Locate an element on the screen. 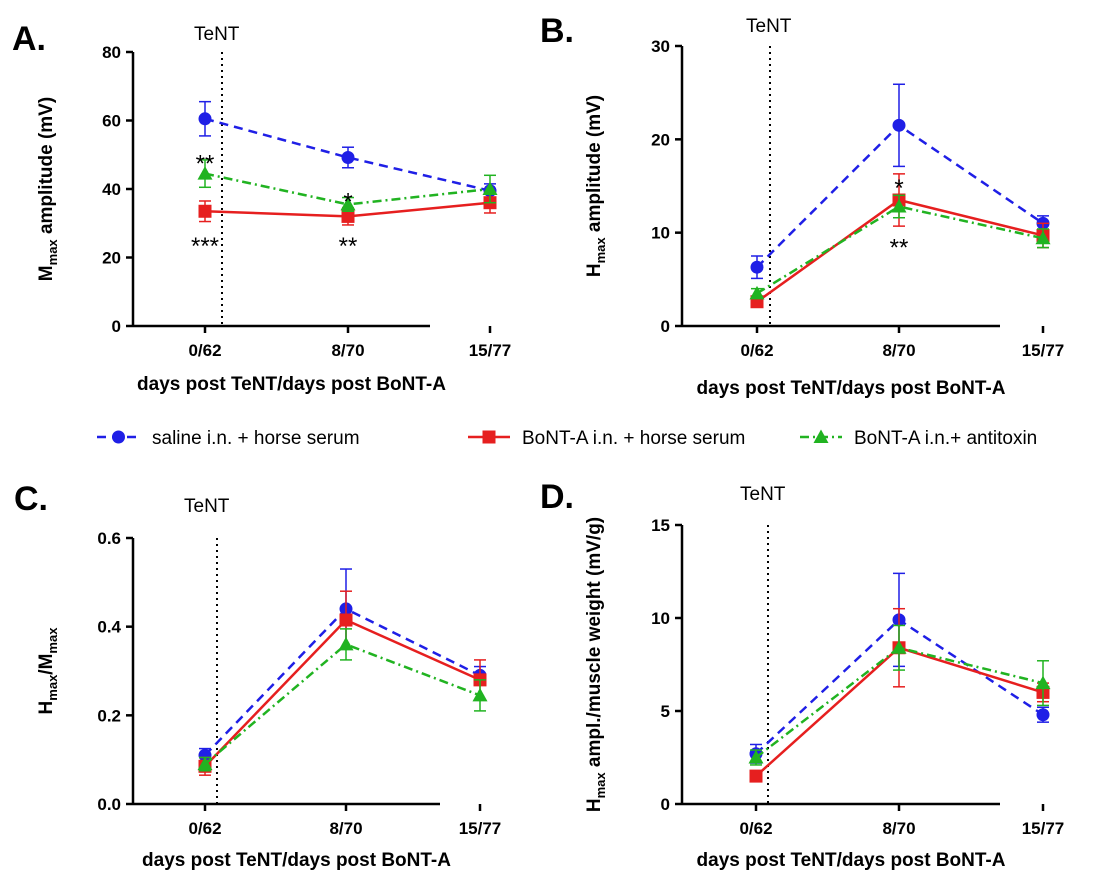  y-tick-label: 40 is located at coordinates (111, 189).